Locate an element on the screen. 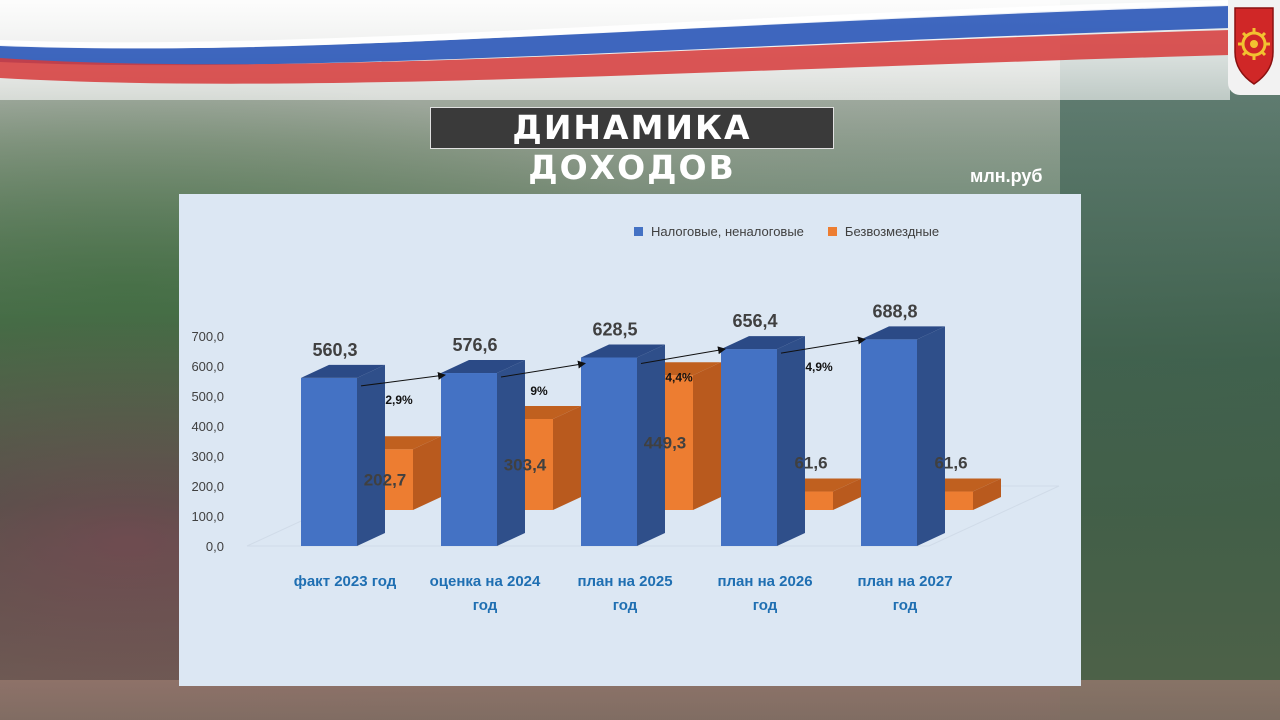 The image size is (1280, 720). y-tick-label: 200,0 is located at coordinates (207, 486).